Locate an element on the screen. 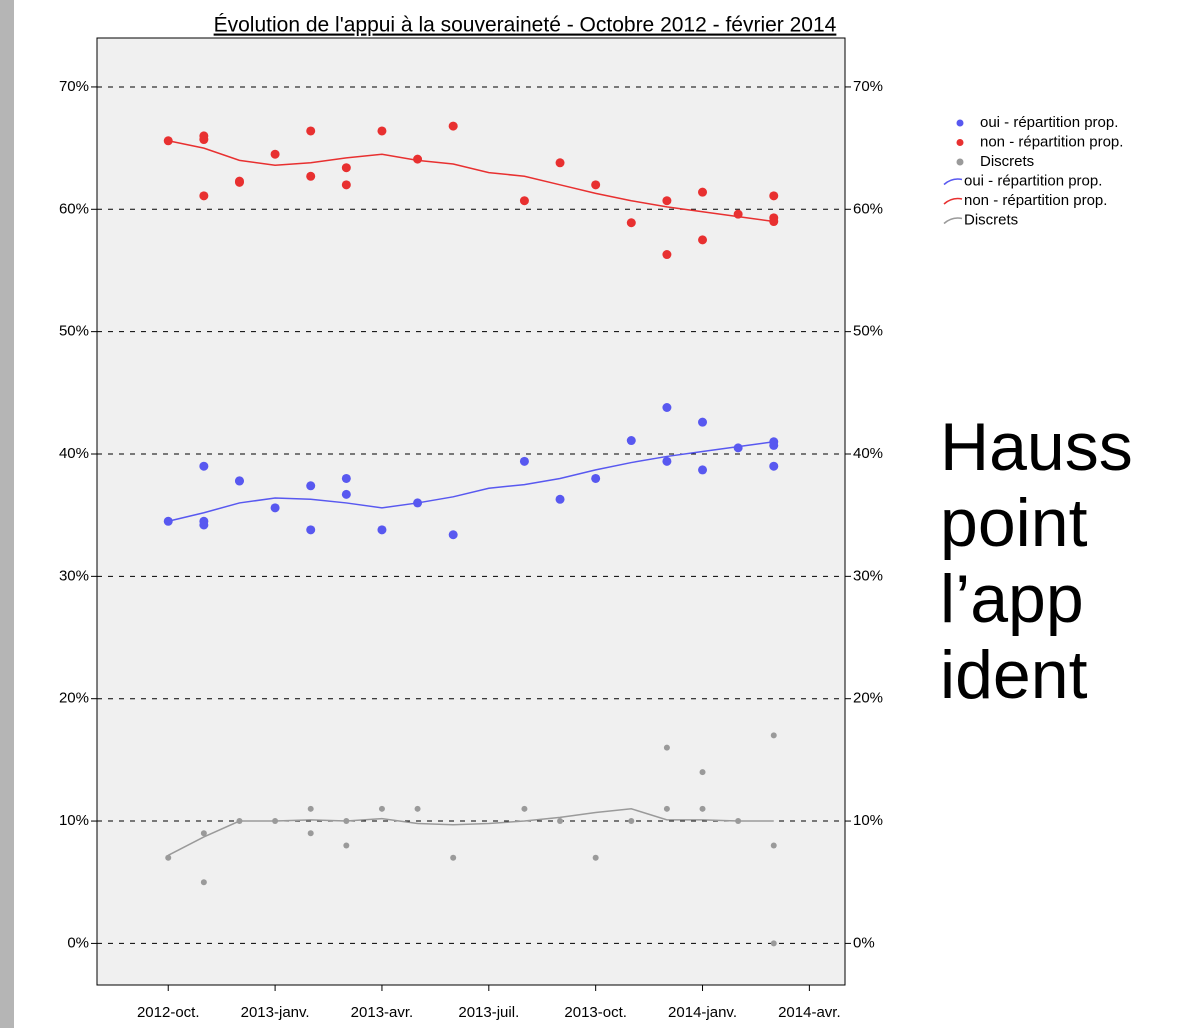 This screenshot has width=1187, height=1033. x-tick-label: 2013-avr. is located at coordinates (382, 1012).